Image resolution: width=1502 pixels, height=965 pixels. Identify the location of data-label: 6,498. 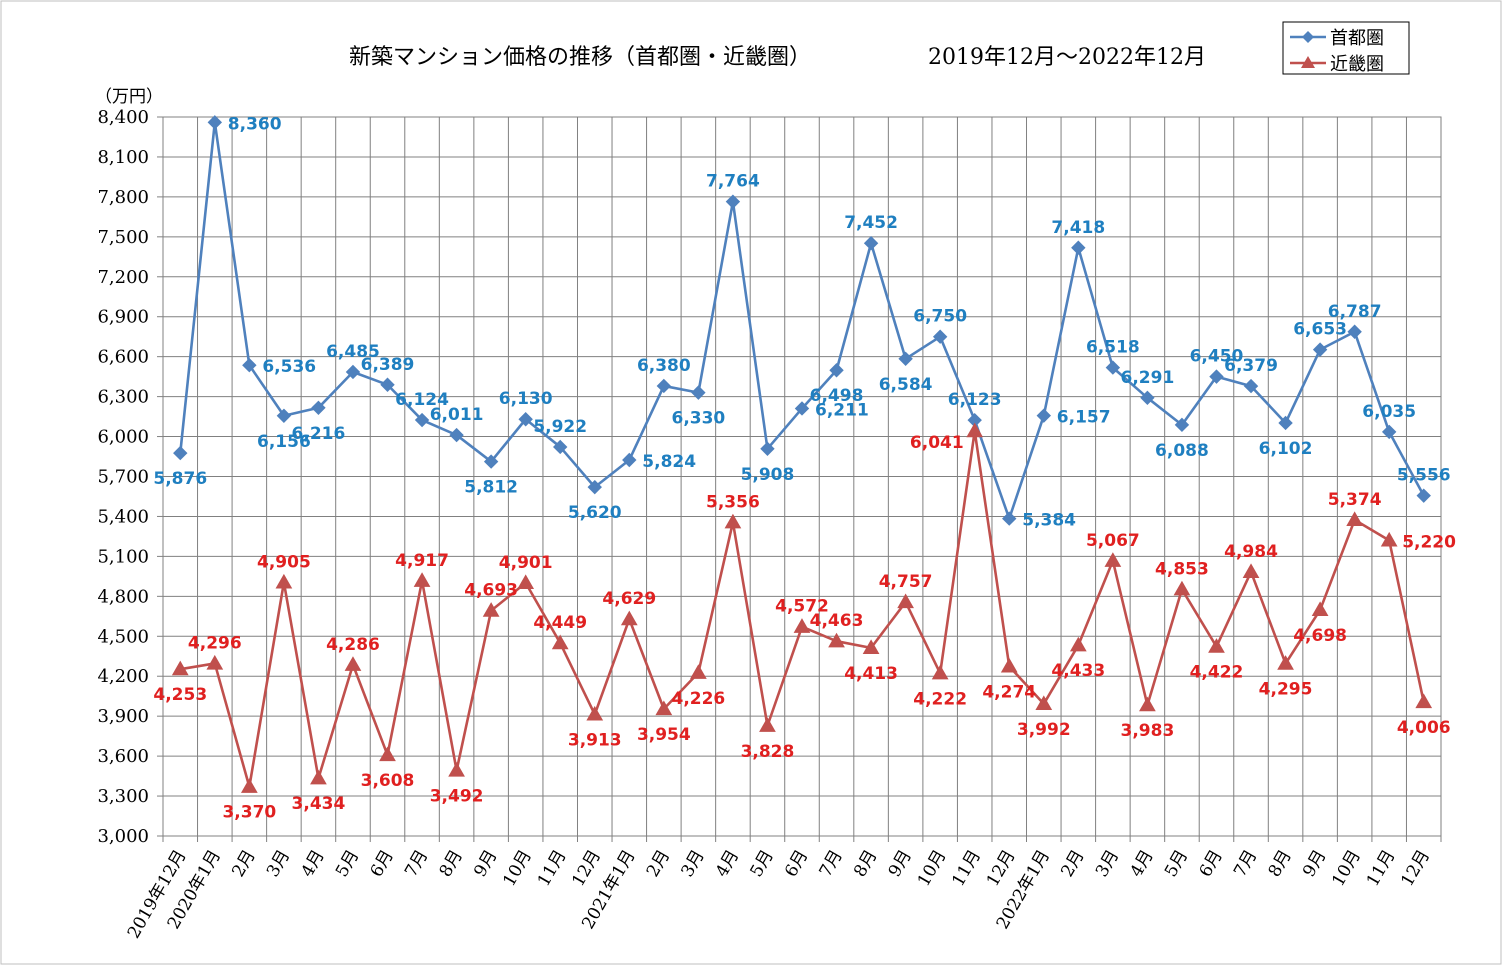
(837, 396).